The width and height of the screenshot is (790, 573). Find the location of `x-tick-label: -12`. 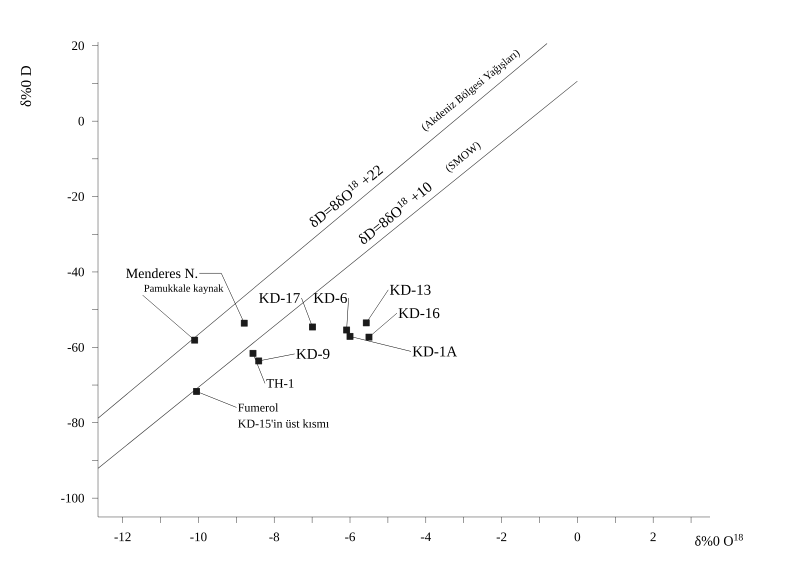

x-tick-label: -12 is located at coordinates (122, 537).